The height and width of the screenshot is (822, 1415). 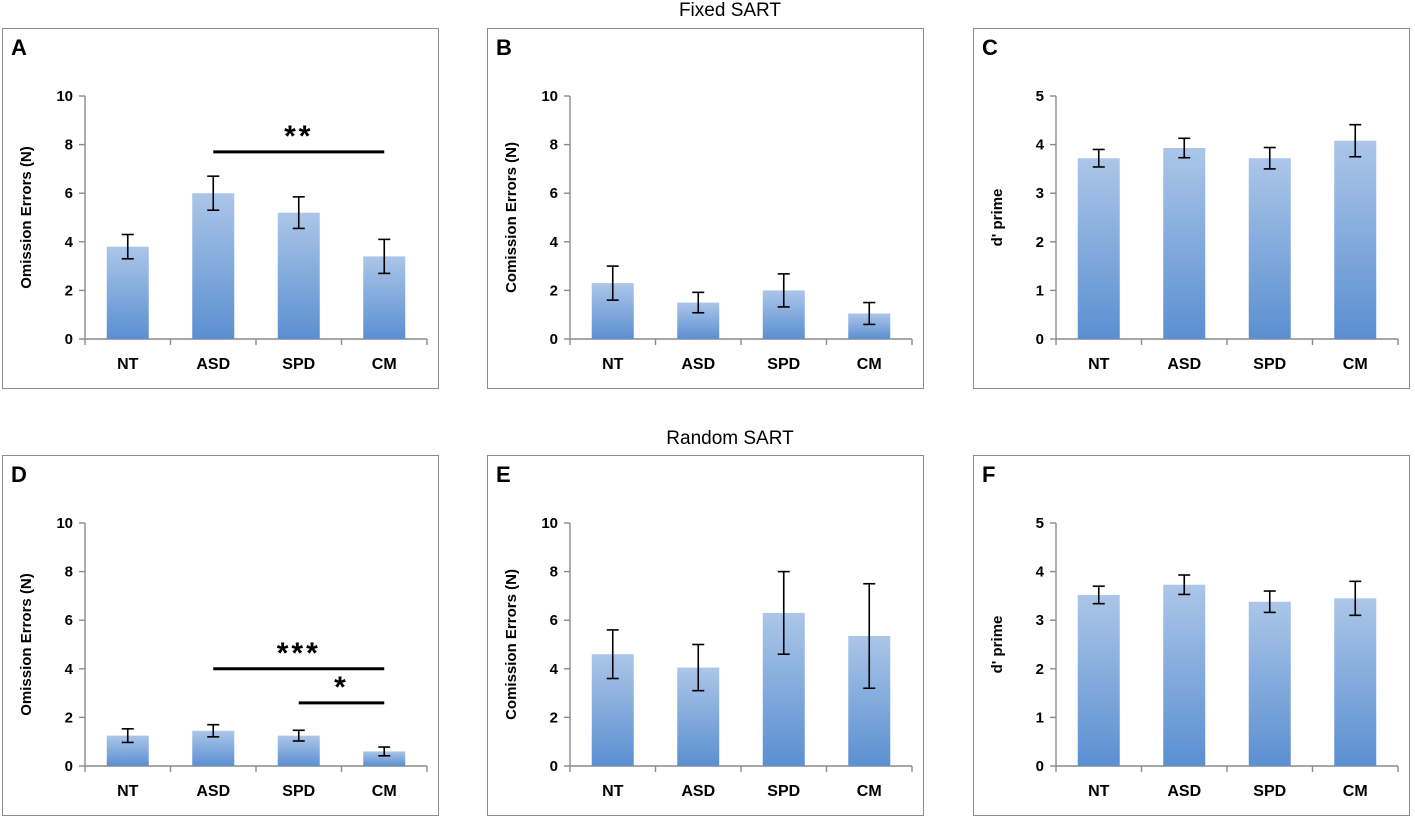 What do you see at coordinates (503, 474) in the screenshot?
I see `panel-letter: E` at bounding box center [503, 474].